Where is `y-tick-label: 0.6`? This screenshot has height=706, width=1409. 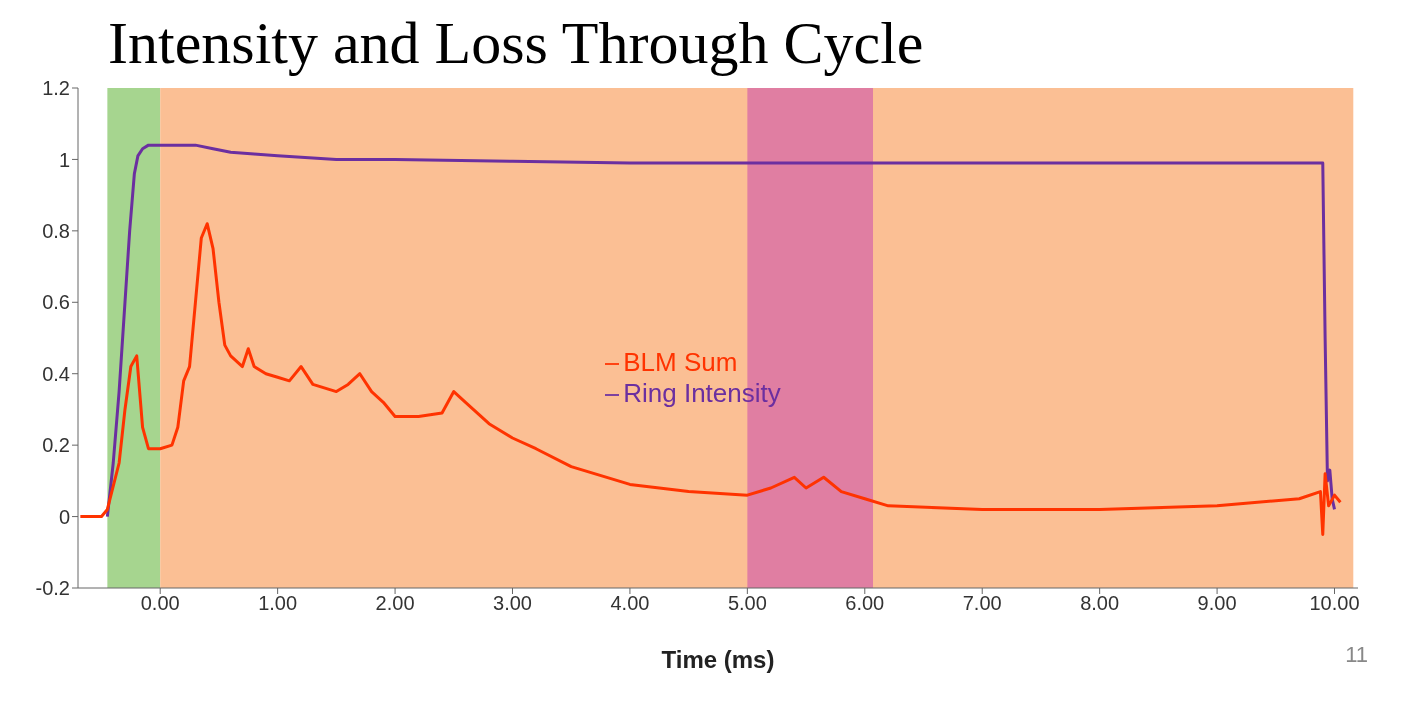
y-tick-label: 0.6 is located at coordinates (56, 302).